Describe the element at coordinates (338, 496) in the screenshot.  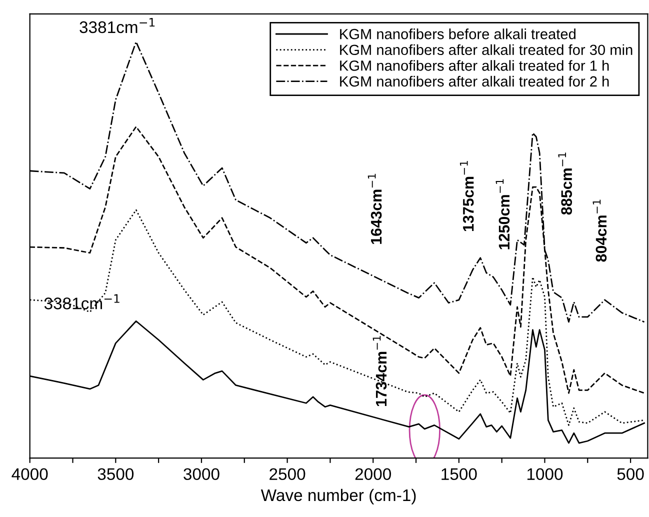
I see `x-axis-title: Wave number (cm-1)` at that location.